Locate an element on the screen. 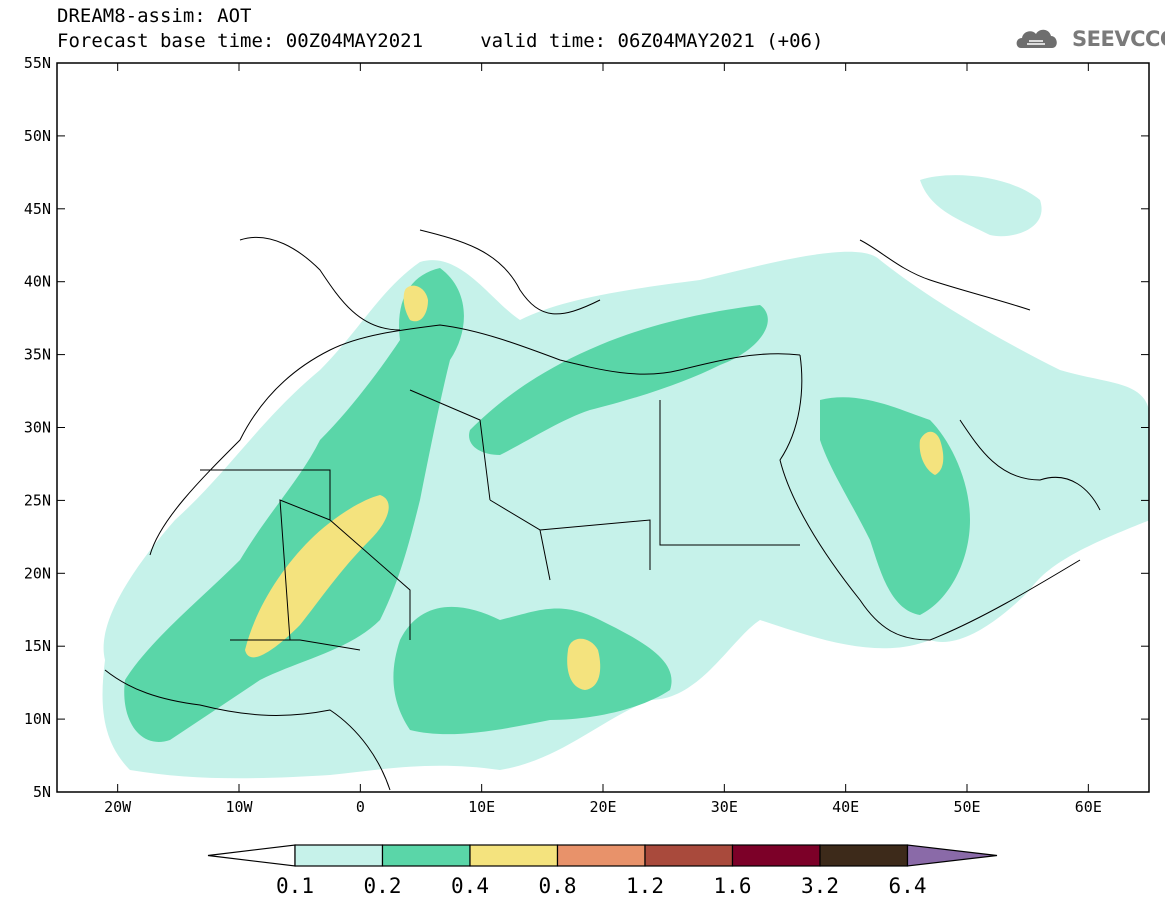  lon-tick-label: 40E is located at coordinates (845, 807).